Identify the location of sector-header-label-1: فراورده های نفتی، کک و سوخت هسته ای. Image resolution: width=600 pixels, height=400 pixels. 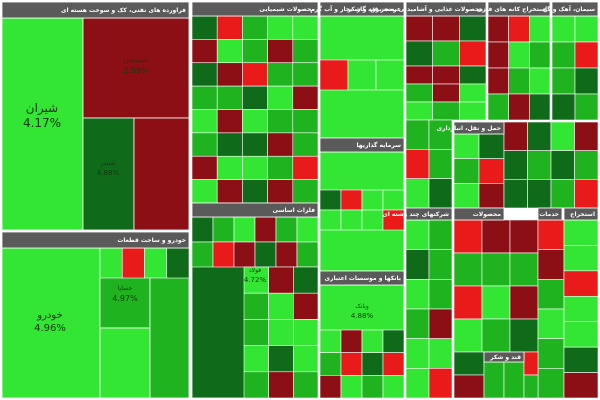
(123, 10).